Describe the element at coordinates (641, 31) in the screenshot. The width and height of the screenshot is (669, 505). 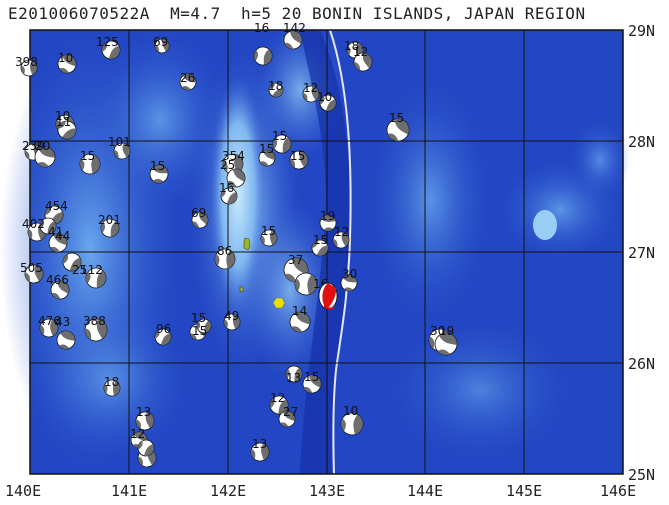
I see `latitude-label: 29N` at that location.